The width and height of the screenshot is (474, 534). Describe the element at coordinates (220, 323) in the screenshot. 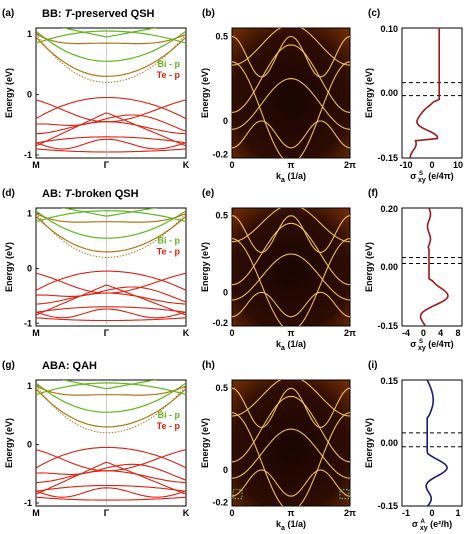

I see `y-tick-label: -0.2` at that location.